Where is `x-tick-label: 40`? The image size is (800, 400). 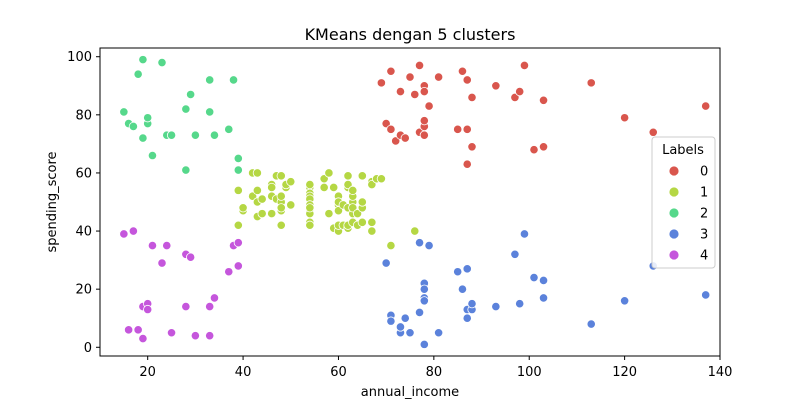
x-tick-label: 40 is located at coordinates (243, 372).